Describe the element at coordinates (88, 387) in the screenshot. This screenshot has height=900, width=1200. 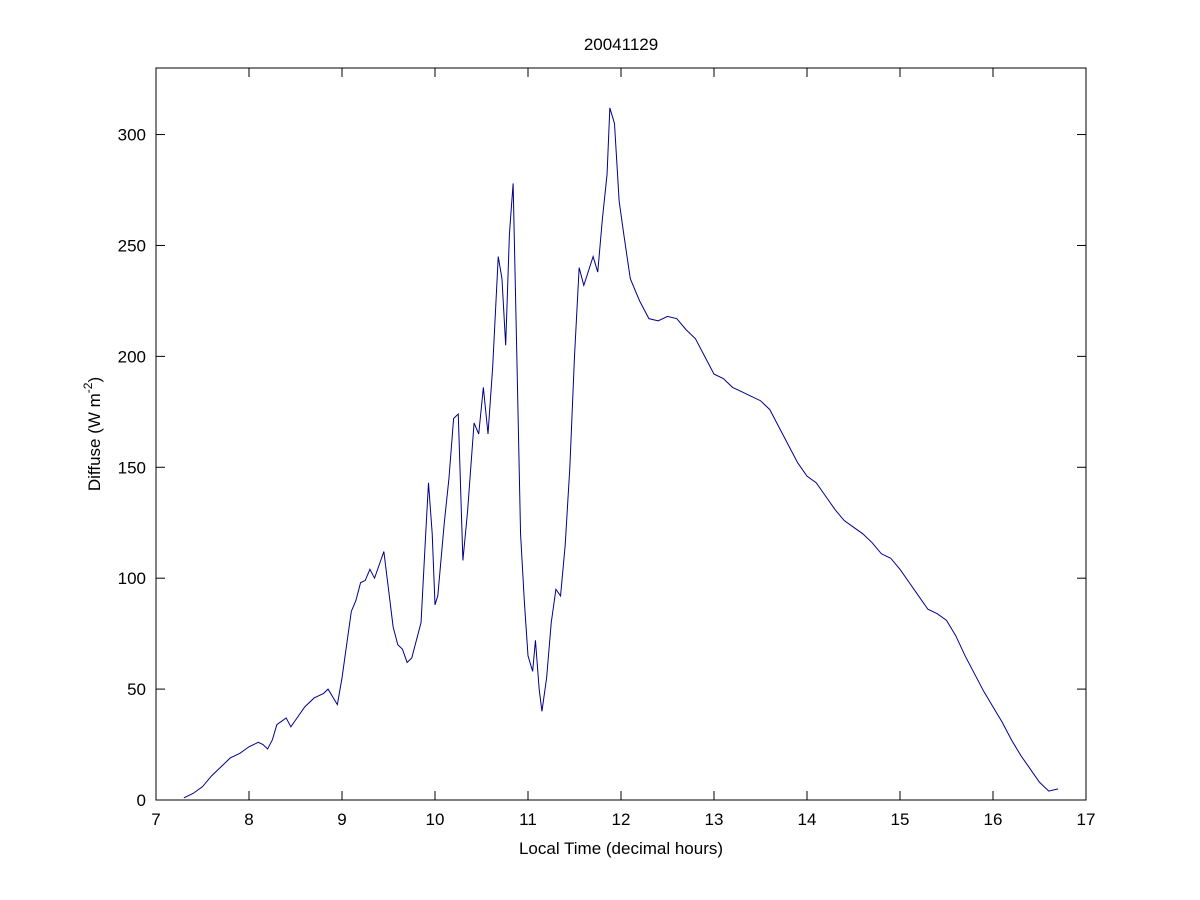
I see `y-axis-label-exponent: -2` at that location.